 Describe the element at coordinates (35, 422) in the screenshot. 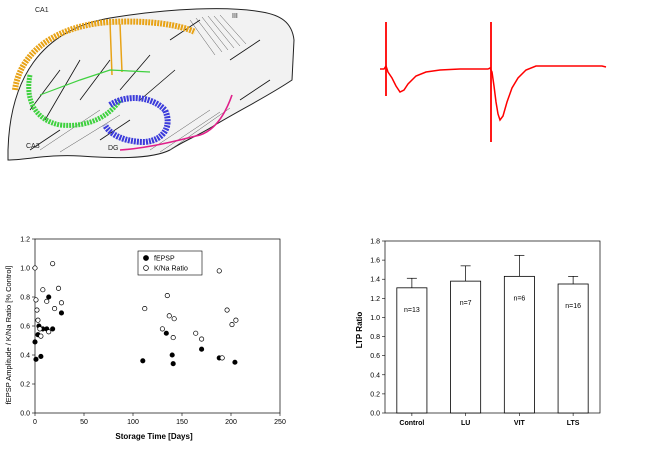

I see `x-tick-label: 0` at that location.